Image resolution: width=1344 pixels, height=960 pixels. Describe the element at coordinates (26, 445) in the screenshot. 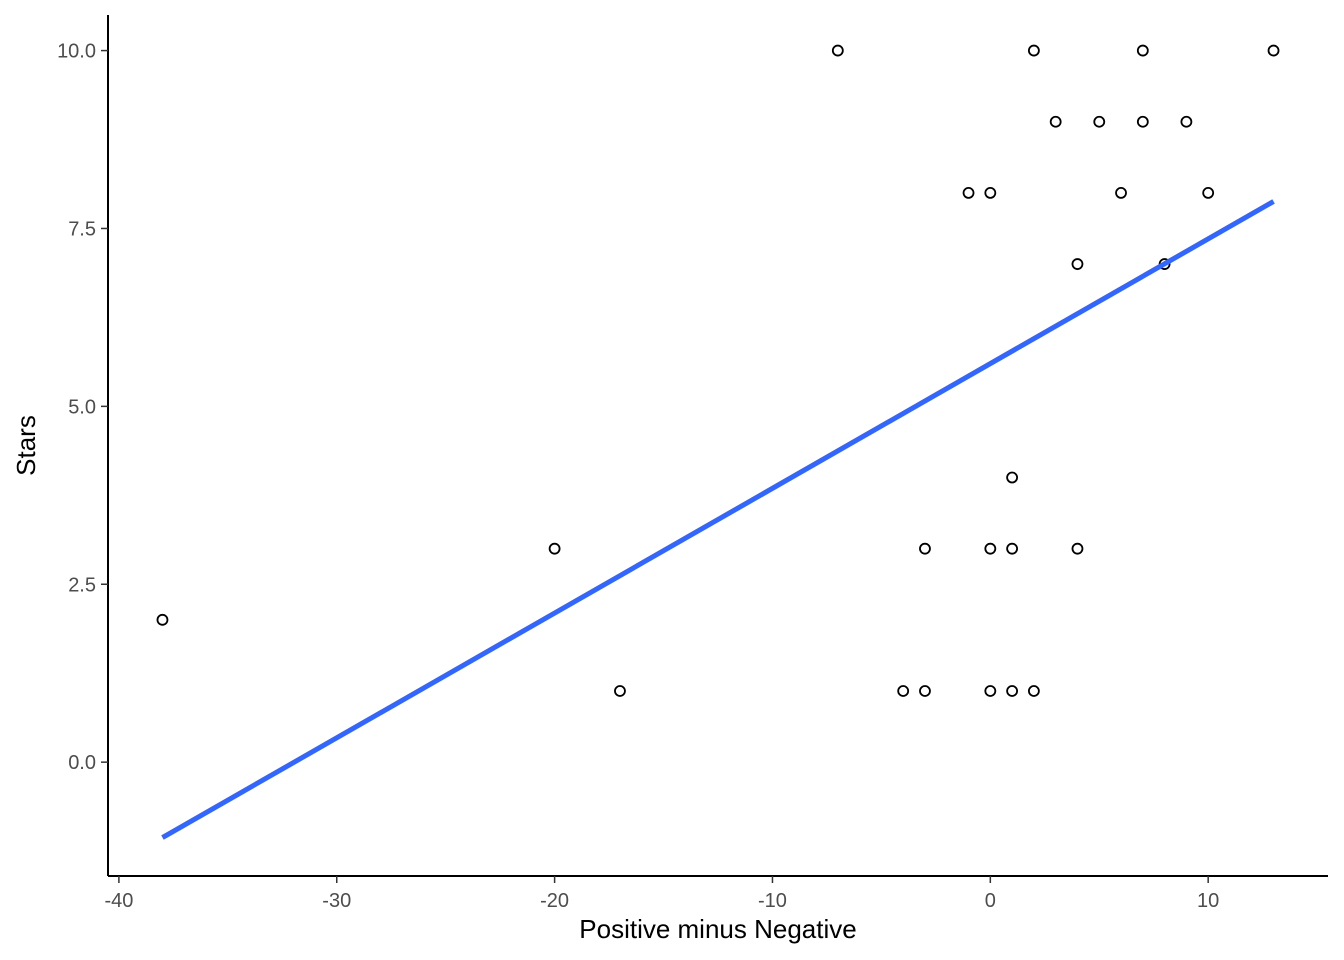

I see `y-axis-title: Stars` at that location.